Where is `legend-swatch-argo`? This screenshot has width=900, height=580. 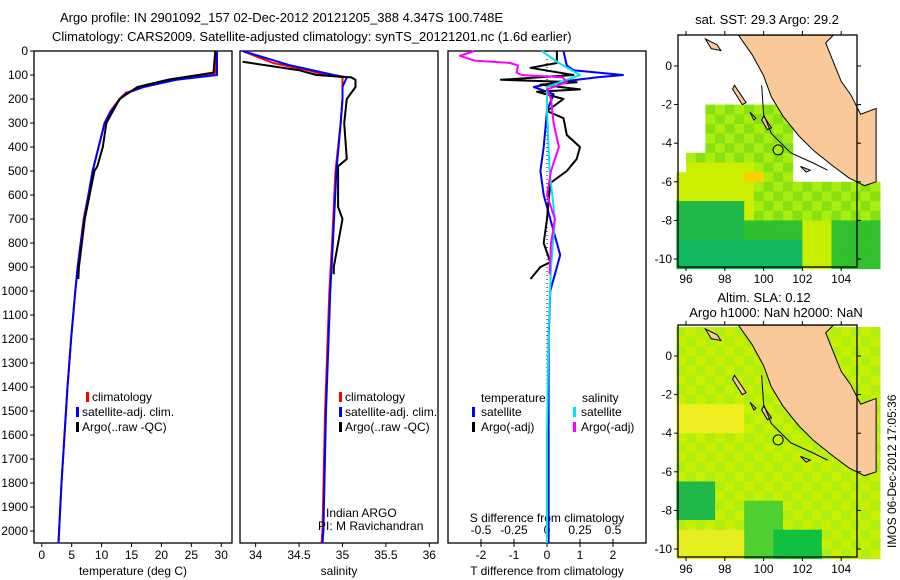
legend-swatch-argo is located at coordinates (77, 427).